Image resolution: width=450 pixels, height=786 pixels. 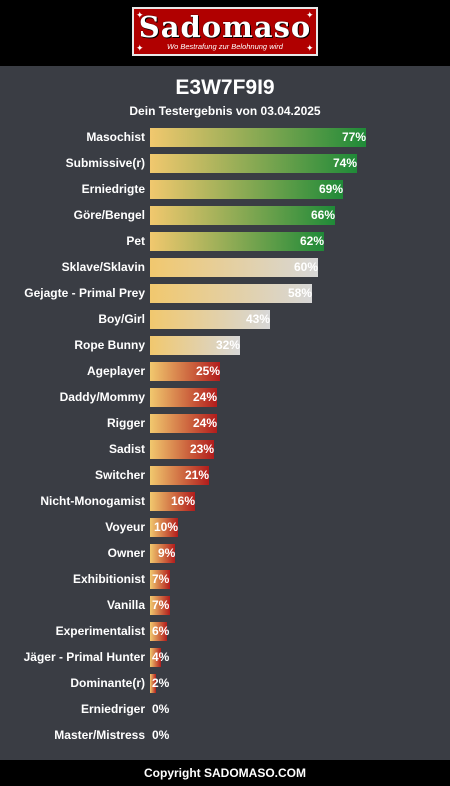 I want to click on result-row: Göre/Bengel 66%, so click(x=225, y=217).